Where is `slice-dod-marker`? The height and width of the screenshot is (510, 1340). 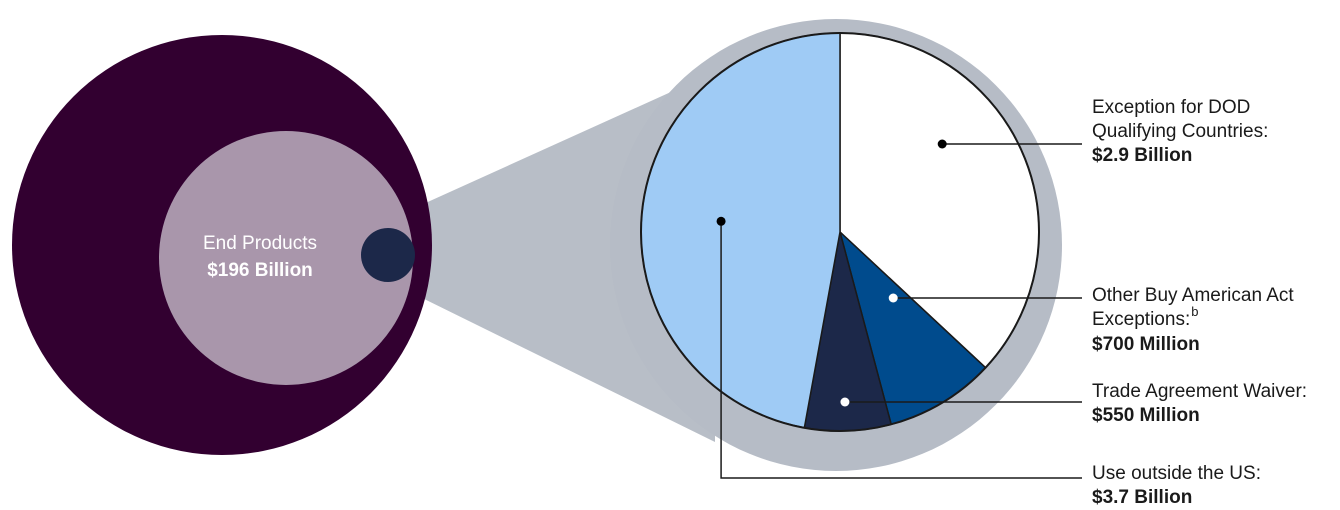
slice-dod-marker is located at coordinates (942, 144).